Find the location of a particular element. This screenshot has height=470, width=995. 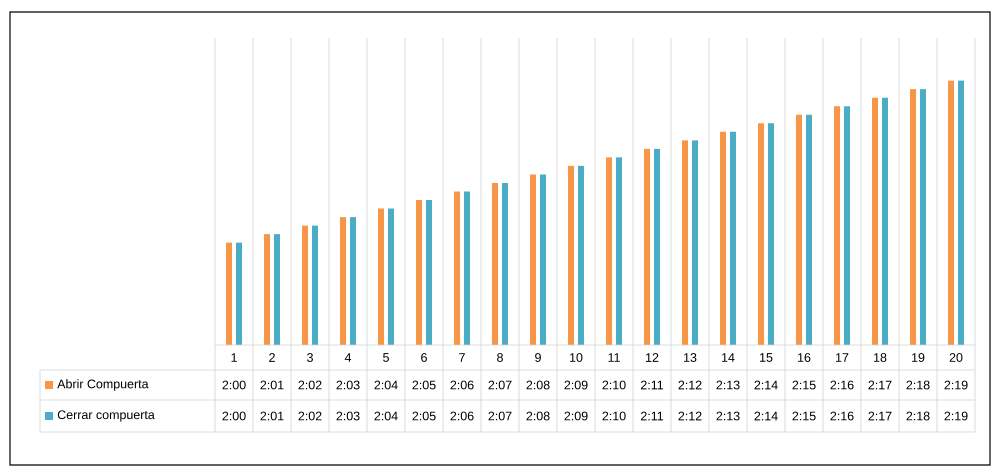

x-tick-label: 13 is located at coordinates (690, 357).